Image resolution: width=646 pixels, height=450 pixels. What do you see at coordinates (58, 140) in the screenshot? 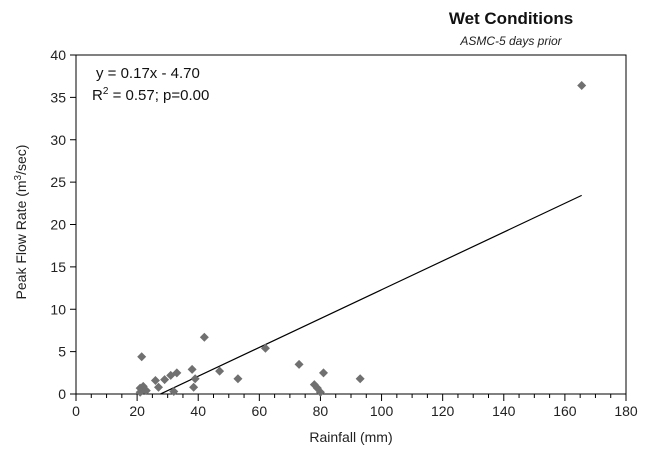
I see `y-tick-label: 30` at bounding box center [58, 140].